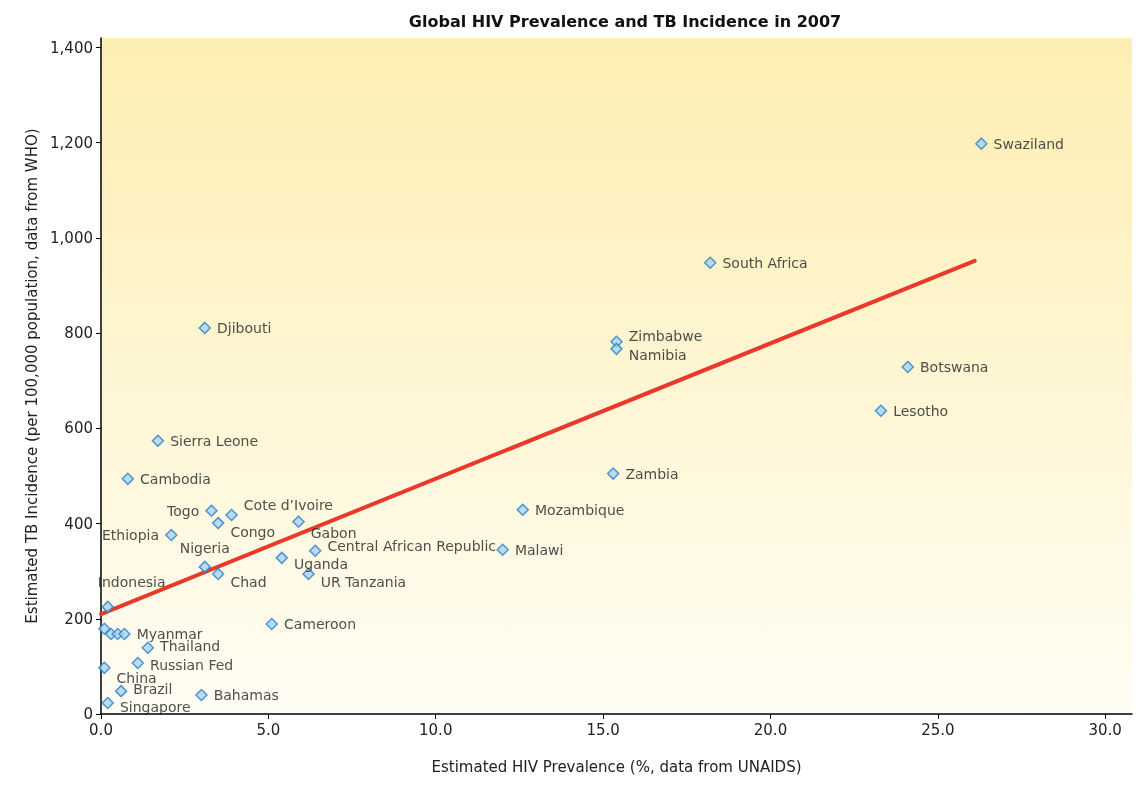 Image resolution: width=1139 pixels, height=789 pixels. What do you see at coordinates (155, 707) in the screenshot?
I see `data-label: Singapore` at bounding box center [155, 707].